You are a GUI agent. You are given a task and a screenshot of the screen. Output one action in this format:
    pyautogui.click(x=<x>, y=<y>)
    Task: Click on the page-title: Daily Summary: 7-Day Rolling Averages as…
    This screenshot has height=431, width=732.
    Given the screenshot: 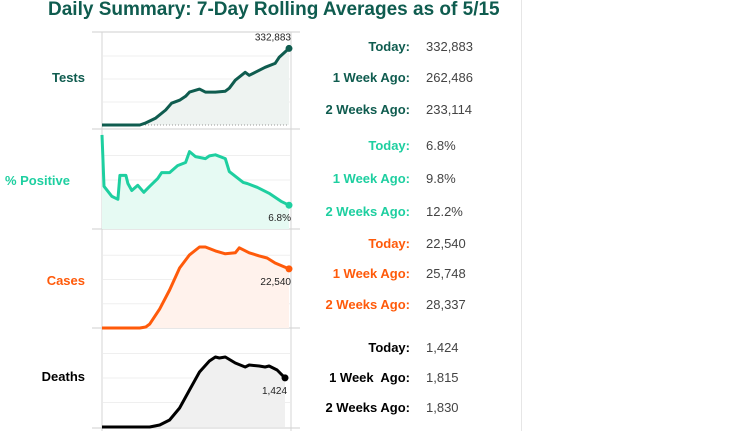 What is the action you would take?
    pyautogui.click(x=274, y=10)
    